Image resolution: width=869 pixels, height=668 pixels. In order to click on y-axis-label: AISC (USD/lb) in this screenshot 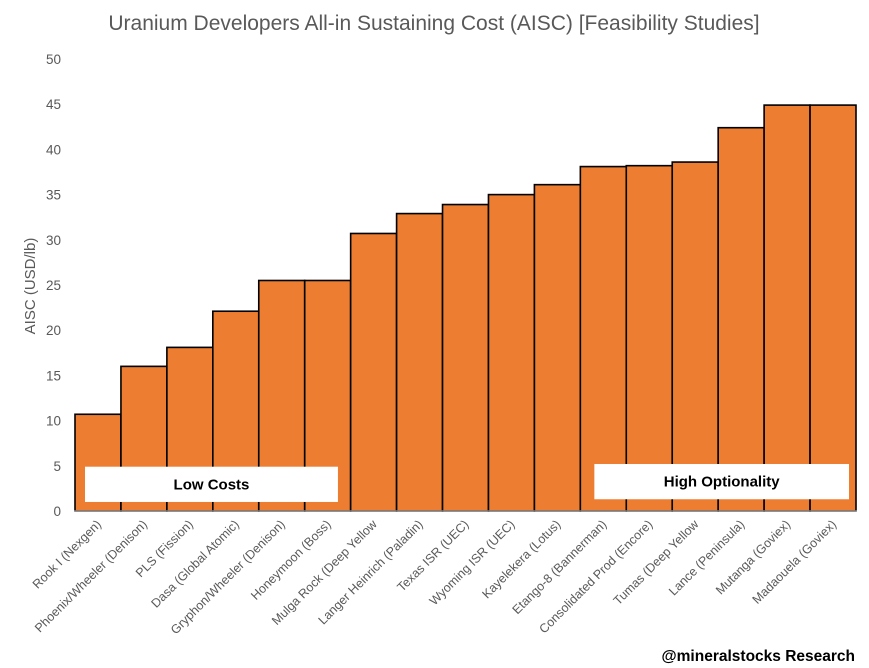, I will do `click(30, 286)`.